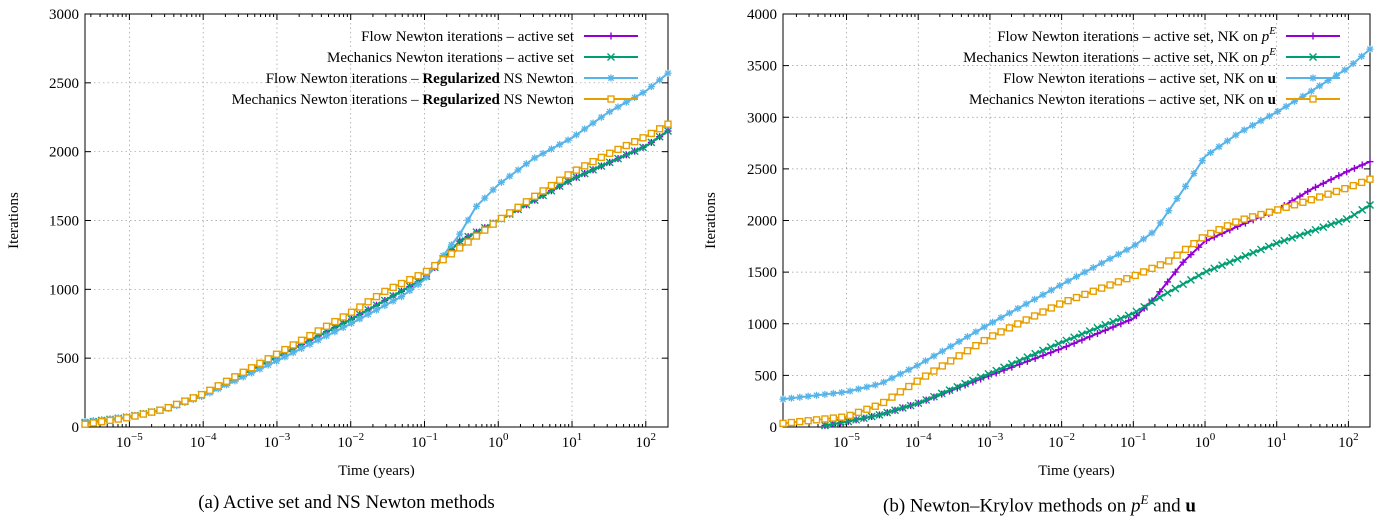  What do you see at coordinates (350, 441) in the screenshot?
I see `x-tick-label: 10⁻²` at bounding box center [350, 441].